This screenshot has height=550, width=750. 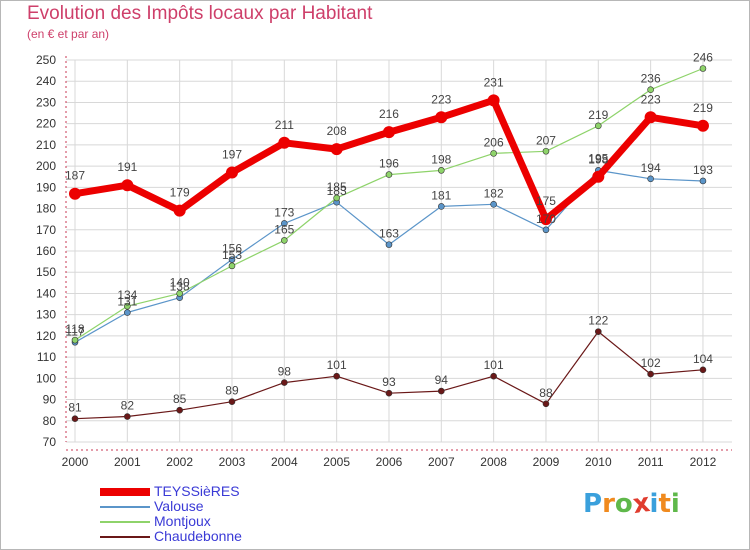 What do you see at coordinates (46, 81) in the screenshot?
I see `y-tick-label: 240` at bounding box center [46, 81].